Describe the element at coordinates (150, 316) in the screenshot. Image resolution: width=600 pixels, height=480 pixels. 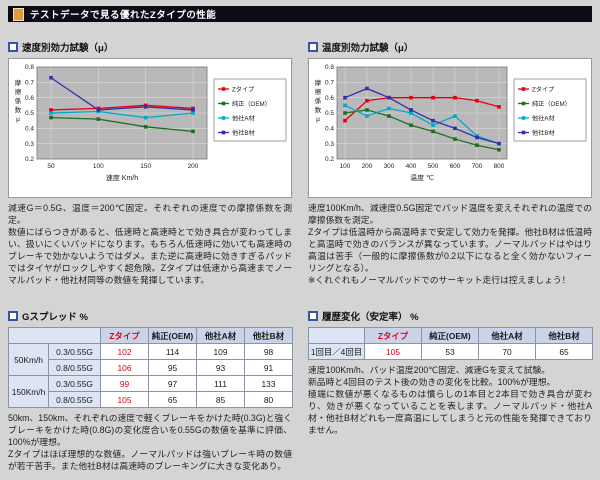
I see `g-spread-header: Gスプレッド %` at that location.